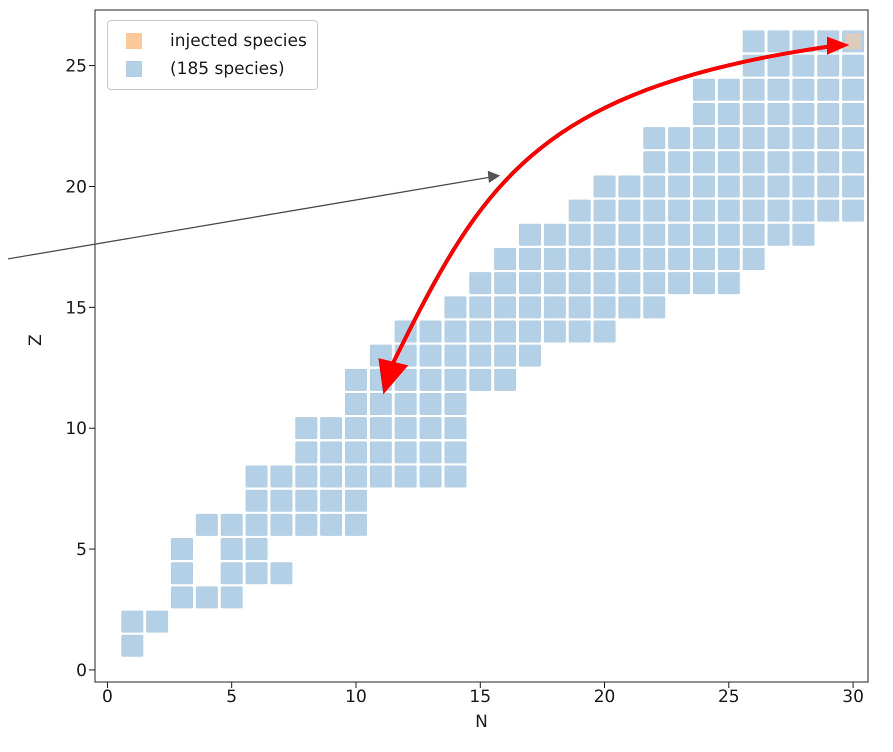 Image resolution: width=893 pixels, height=752 pixels. Describe the element at coordinates (480, 697) in the screenshot. I see `x-tick-label: 15` at that location.